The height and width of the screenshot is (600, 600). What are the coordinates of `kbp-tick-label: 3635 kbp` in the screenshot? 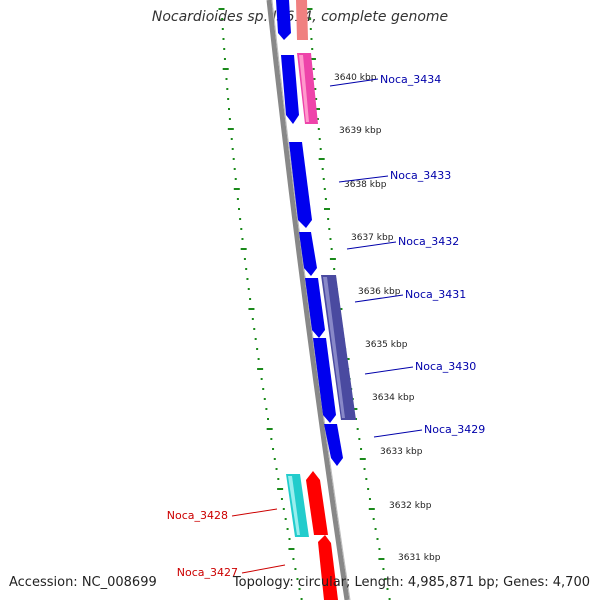 It's located at (386, 345).